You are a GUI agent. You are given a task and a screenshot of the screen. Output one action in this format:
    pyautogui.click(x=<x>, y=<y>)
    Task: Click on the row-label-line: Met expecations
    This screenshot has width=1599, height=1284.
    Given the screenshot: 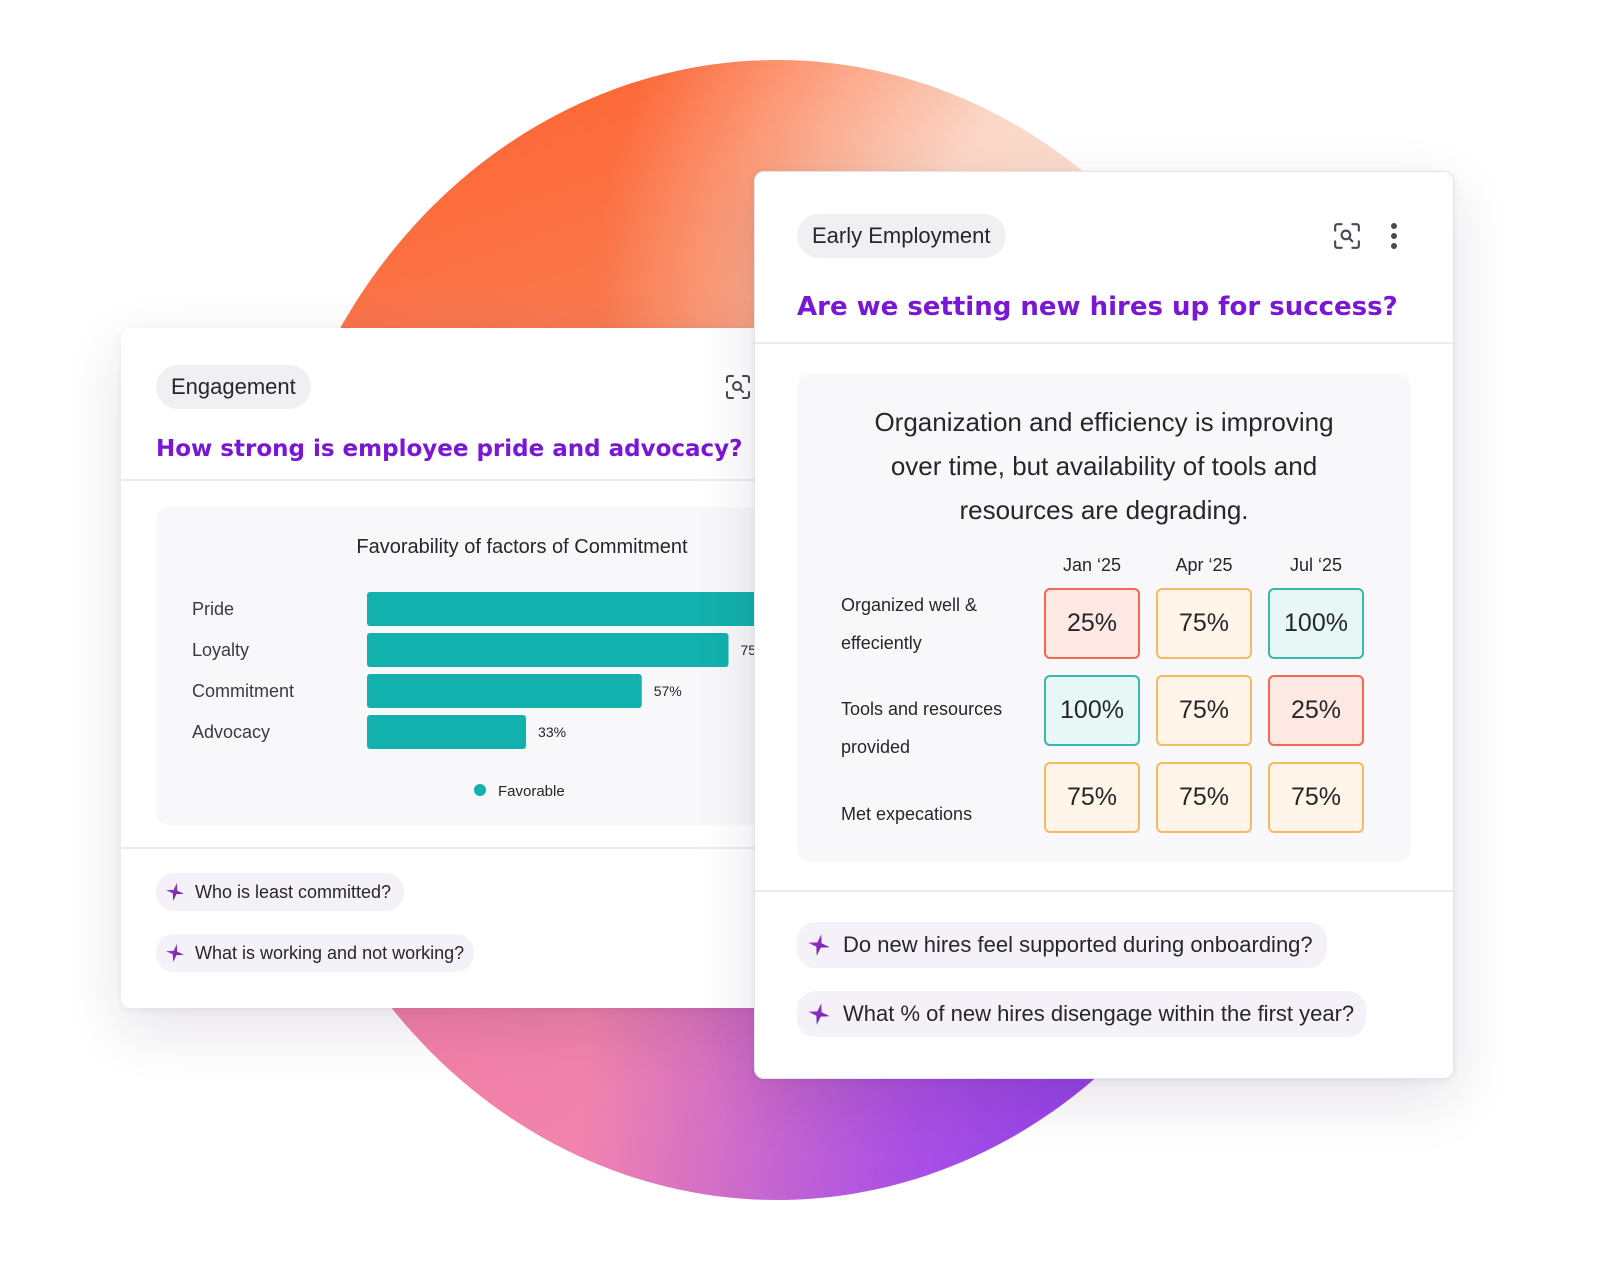 What is the action you would take?
    pyautogui.click(x=907, y=814)
    